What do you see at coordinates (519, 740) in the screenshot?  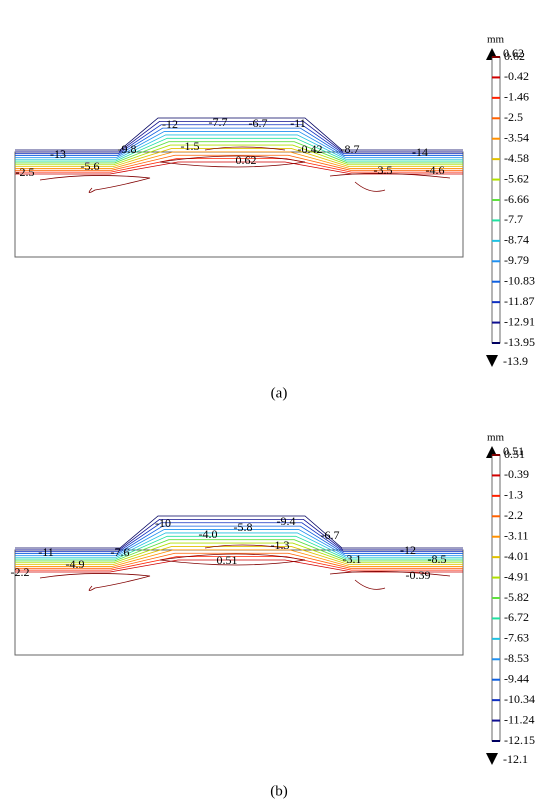 I see `colorbar-label: -12.15` at bounding box center [519, 740].